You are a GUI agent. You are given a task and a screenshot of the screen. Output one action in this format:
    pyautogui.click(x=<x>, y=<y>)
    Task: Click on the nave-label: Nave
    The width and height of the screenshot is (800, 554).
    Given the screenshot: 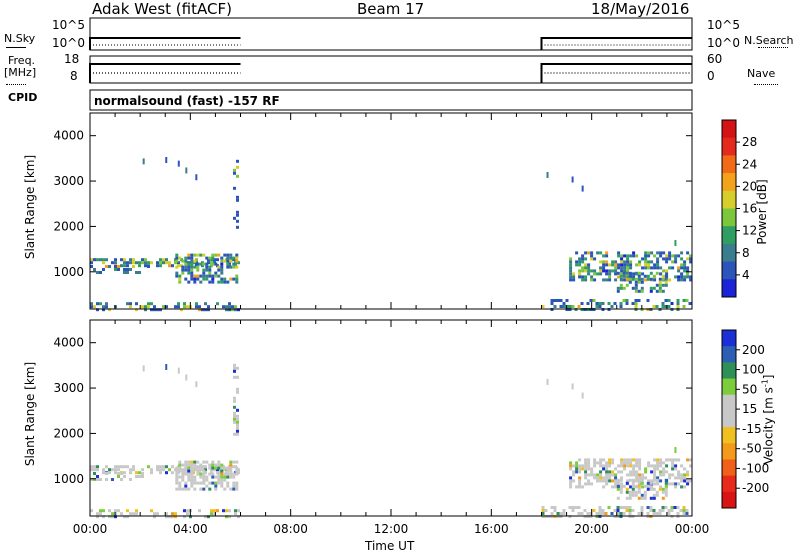 What is the action you would take?
    pyautogui.click(x=761, y=73)
    